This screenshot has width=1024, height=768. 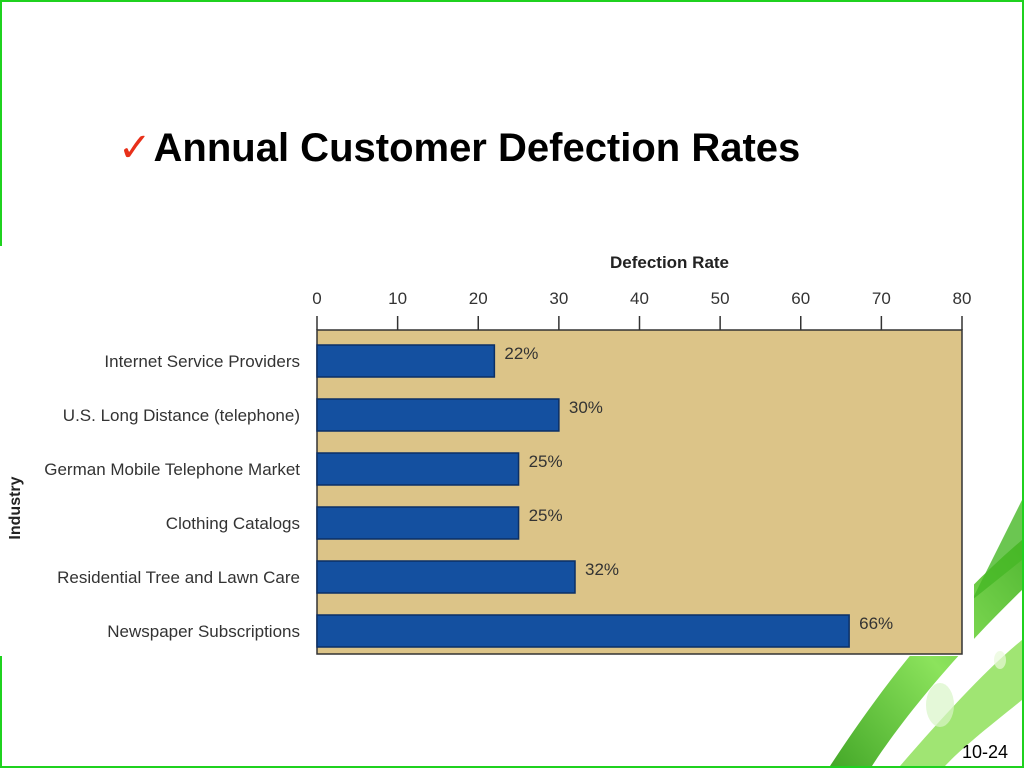 I want to click on x-tick-label: 80, so click(x=962, y=298).